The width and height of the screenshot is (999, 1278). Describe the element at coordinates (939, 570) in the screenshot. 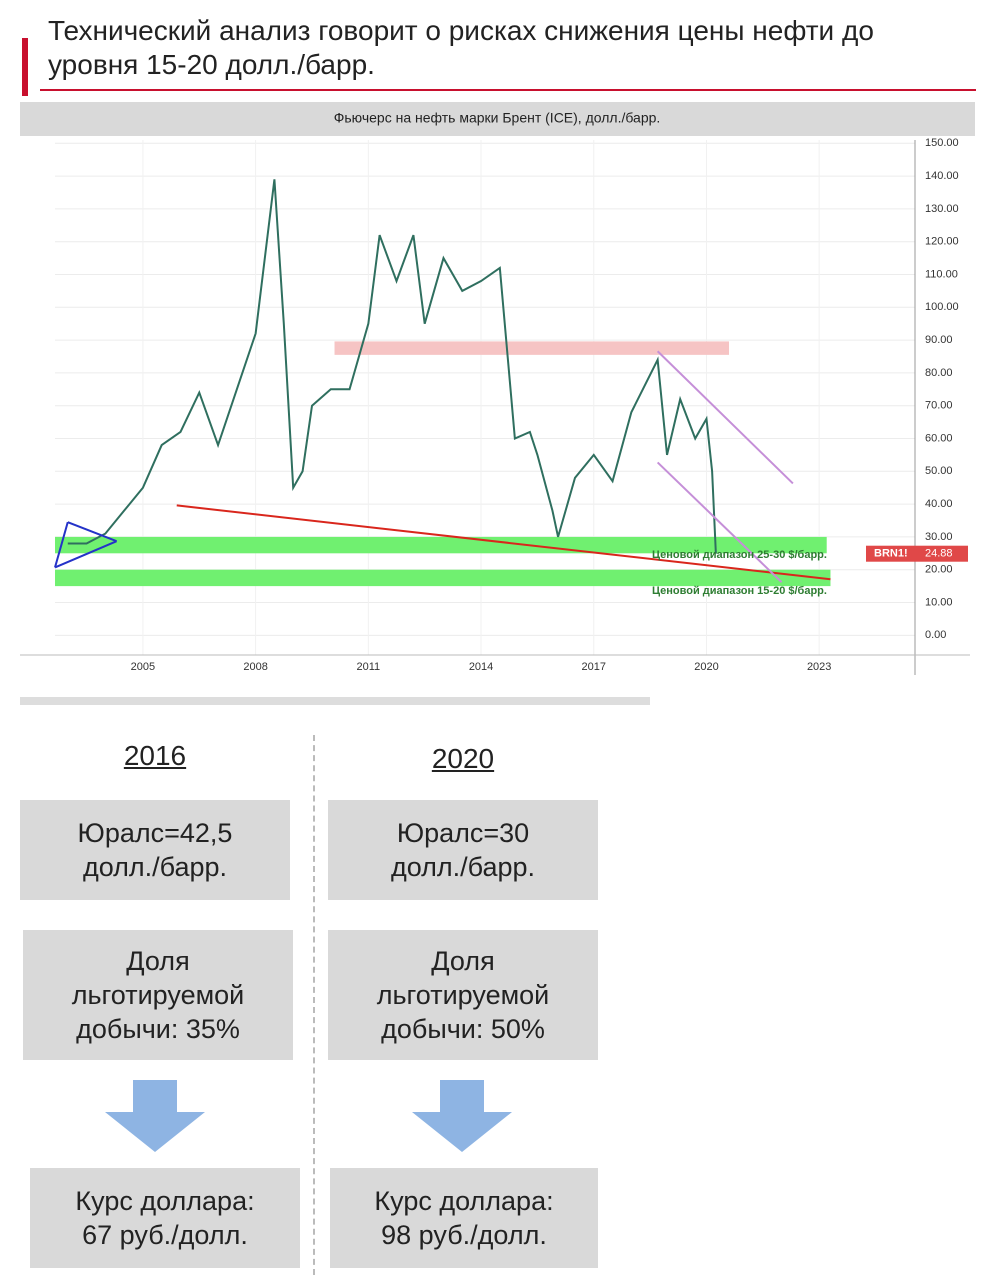

I see `y-tick-label: 20.00` at that location.